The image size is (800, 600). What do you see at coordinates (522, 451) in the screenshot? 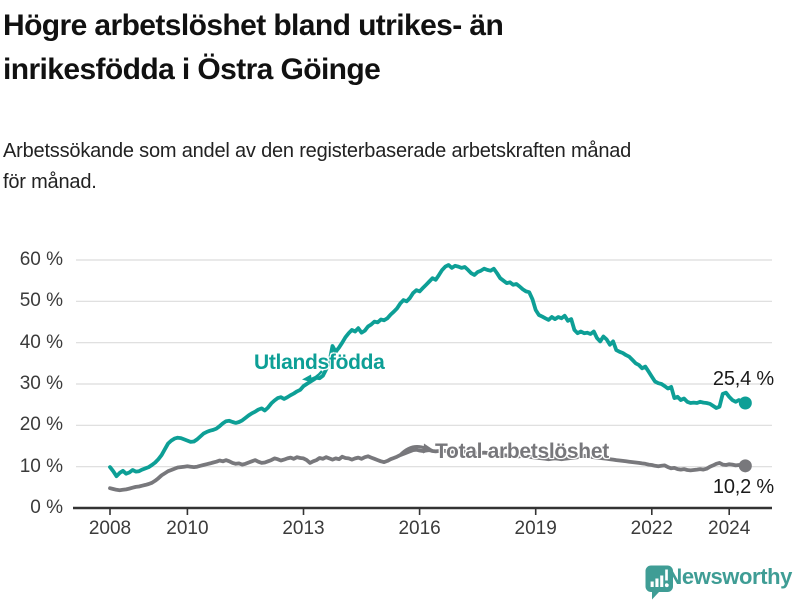
I see `series-label-total: Total arbetslöshet` at bounding box center [522, 451].